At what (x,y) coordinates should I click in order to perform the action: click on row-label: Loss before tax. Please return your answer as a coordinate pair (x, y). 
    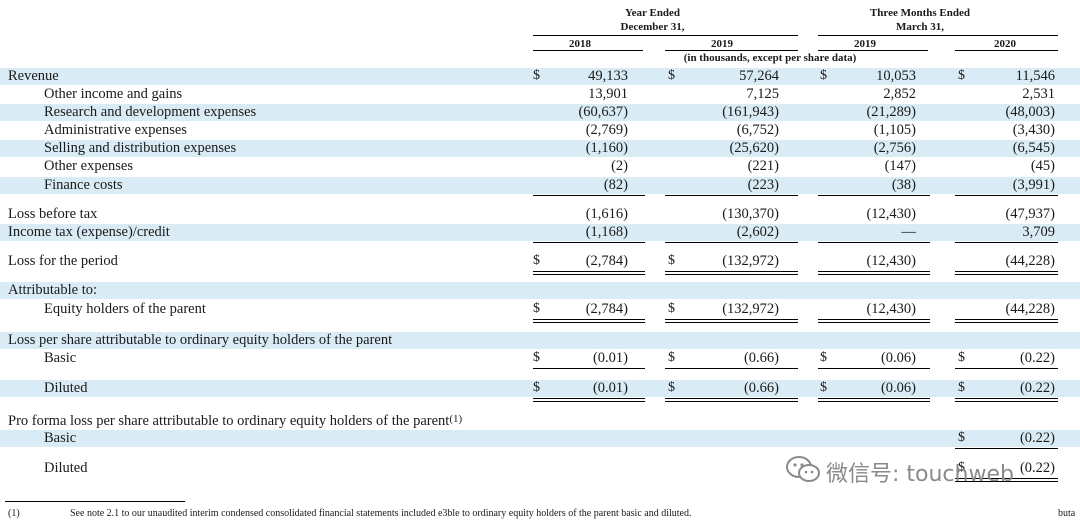
    Looking at the image, I should click on (53, 214).